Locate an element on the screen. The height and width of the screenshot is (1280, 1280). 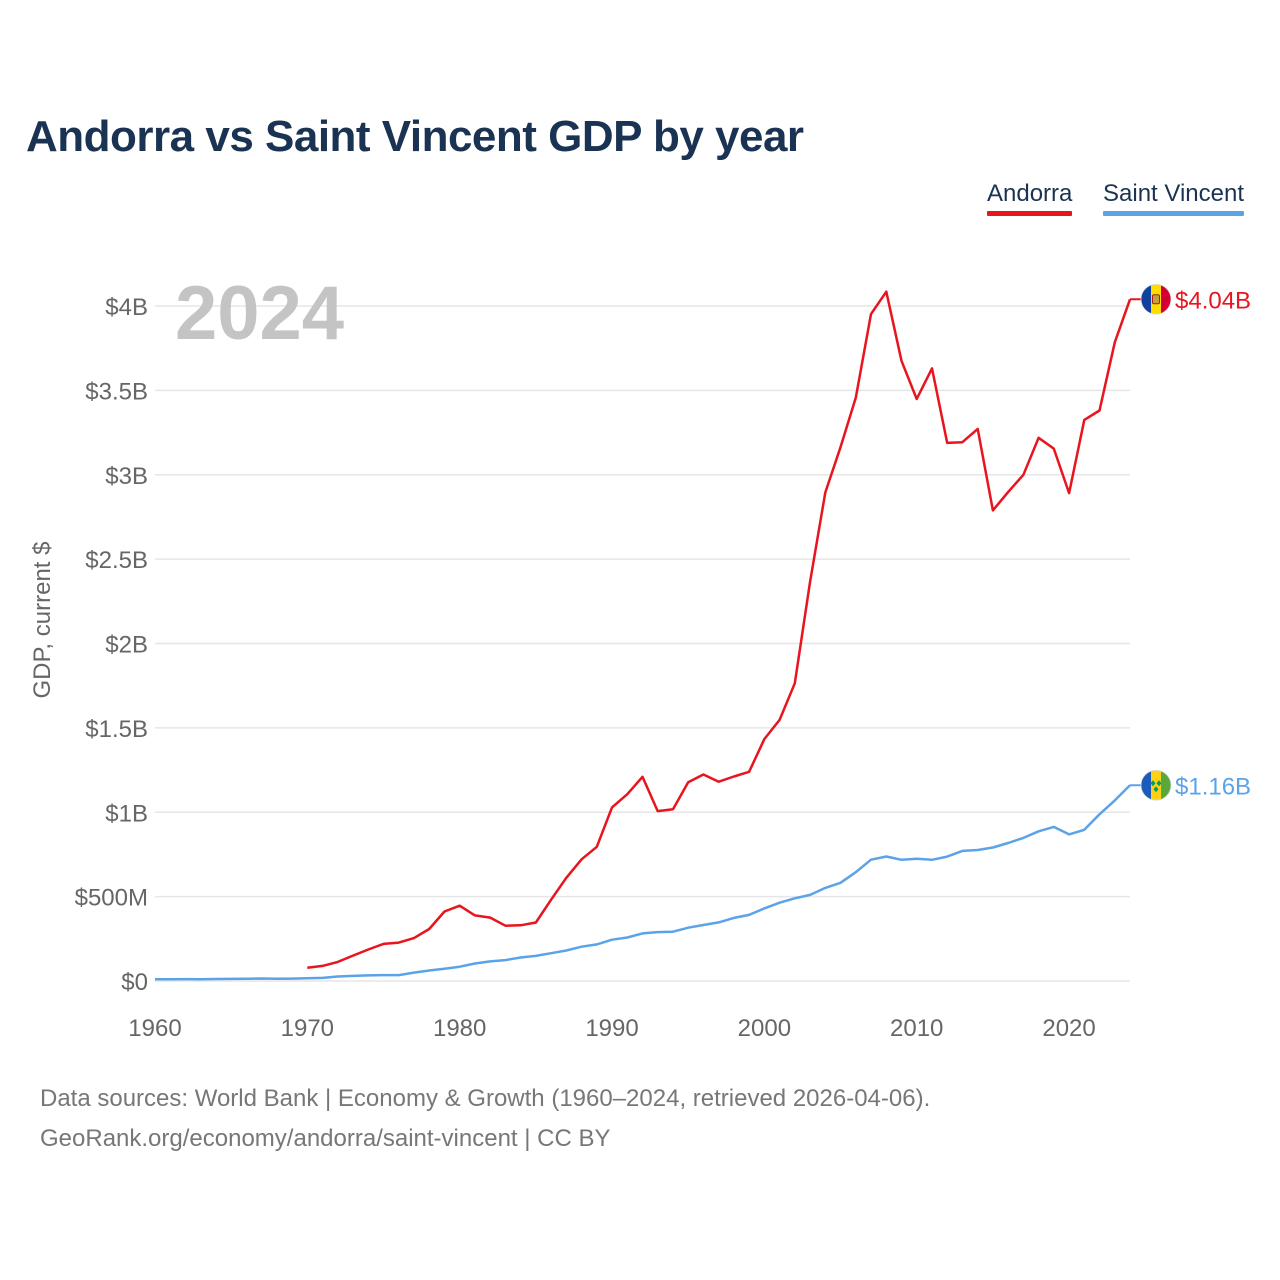
legend-item-andorra: Andorra is located at coordinates (1030, 198).